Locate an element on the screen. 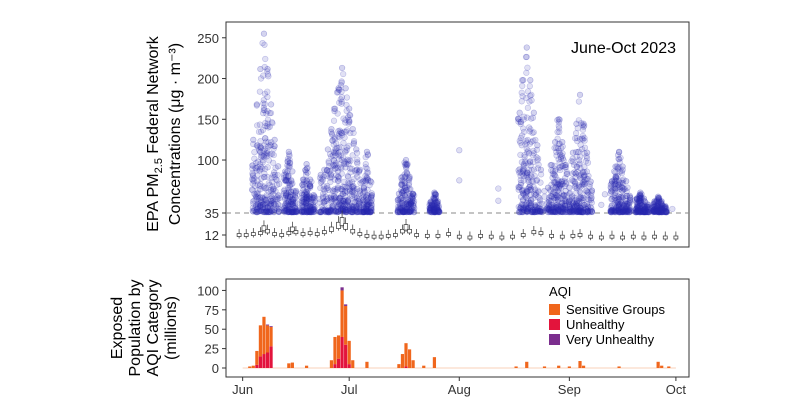 The image size is (800, 419). bar-segment-uh is located at coordinates (406, 367).